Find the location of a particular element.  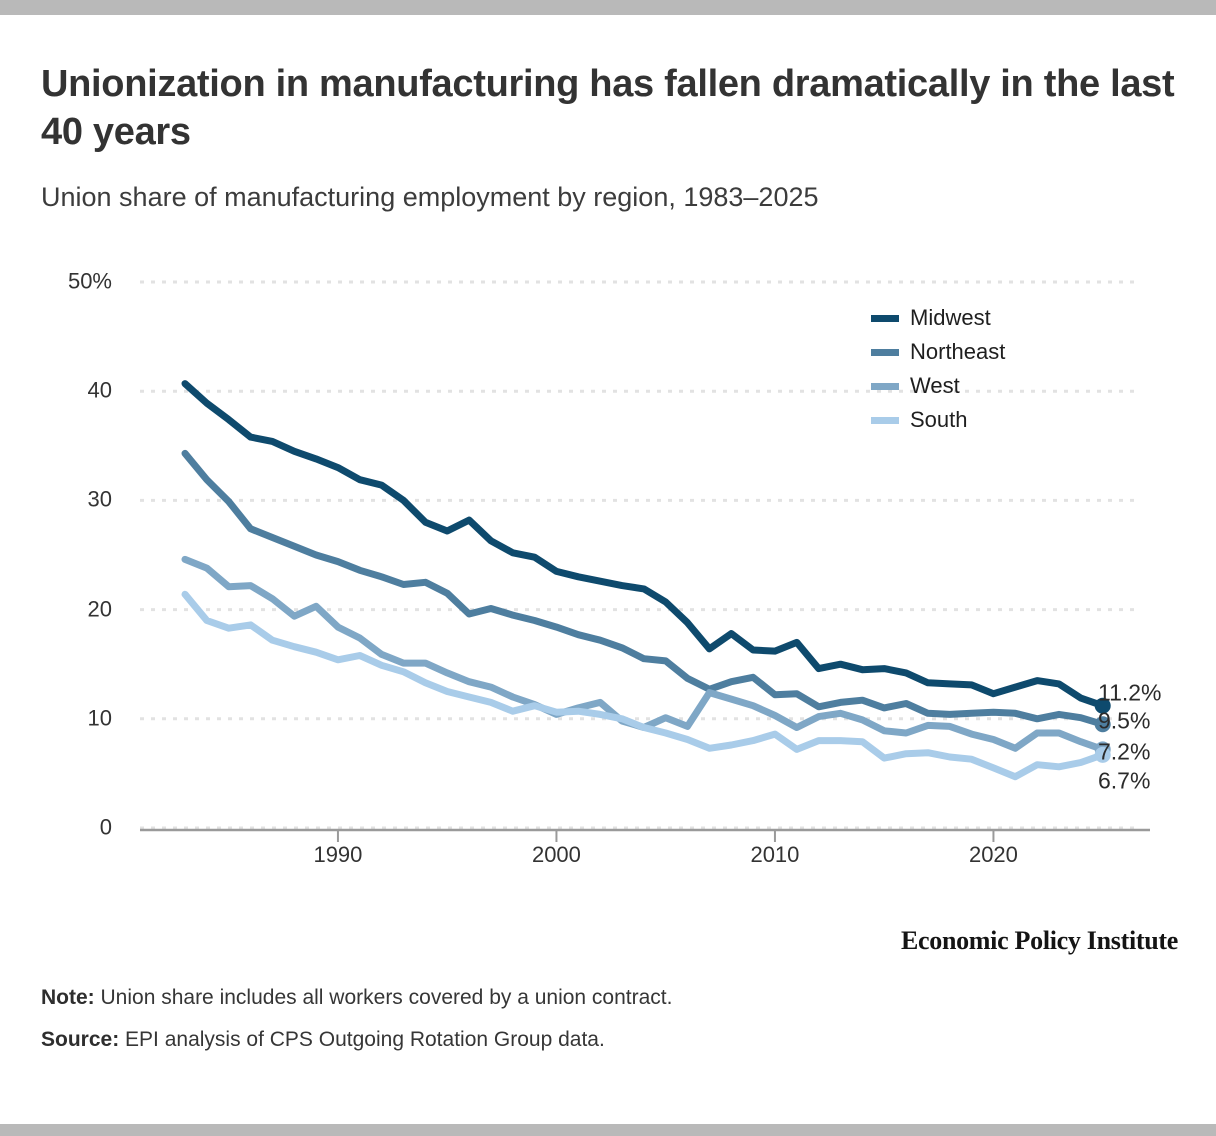

legend-swatch-south is located at coordinates (885, 420).